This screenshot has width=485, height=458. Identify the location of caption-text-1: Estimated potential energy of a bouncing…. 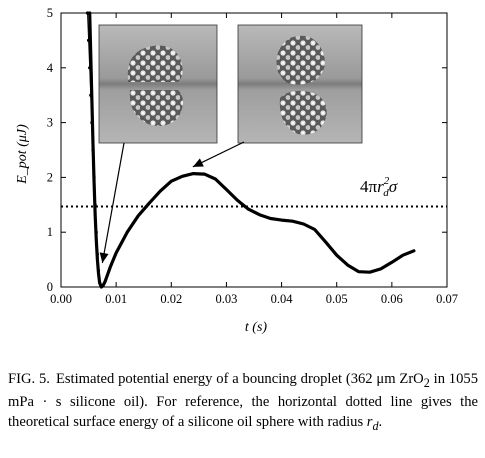
(239, 379).